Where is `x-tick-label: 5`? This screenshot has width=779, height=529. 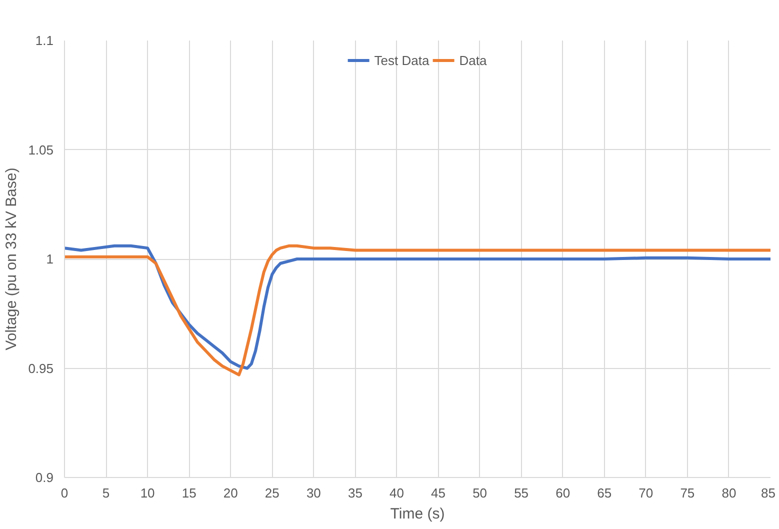
x-tick-label: 5 is located at coordinates (106, 493).